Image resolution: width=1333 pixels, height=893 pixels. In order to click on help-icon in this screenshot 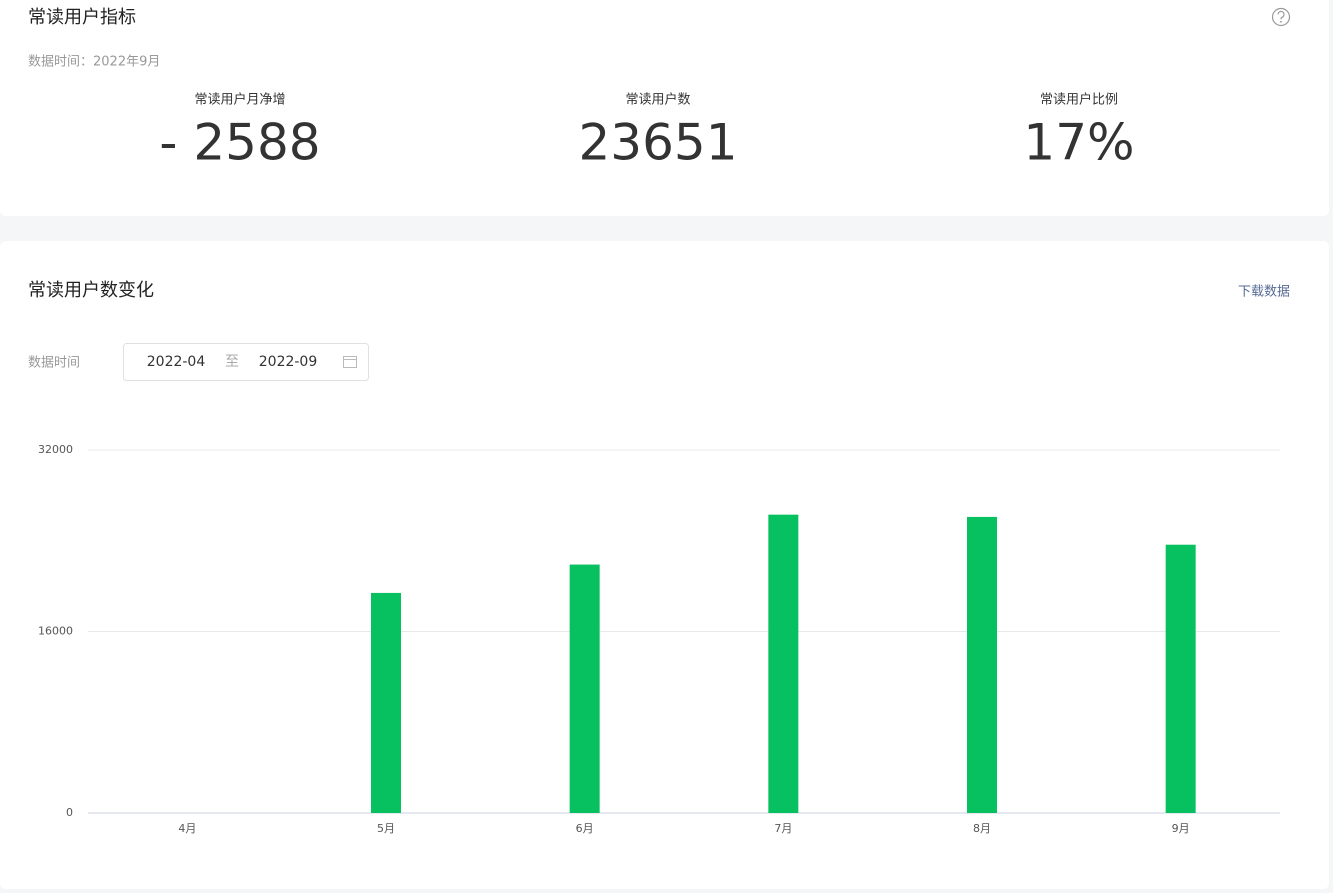, I will do `click(1281, 17)`.